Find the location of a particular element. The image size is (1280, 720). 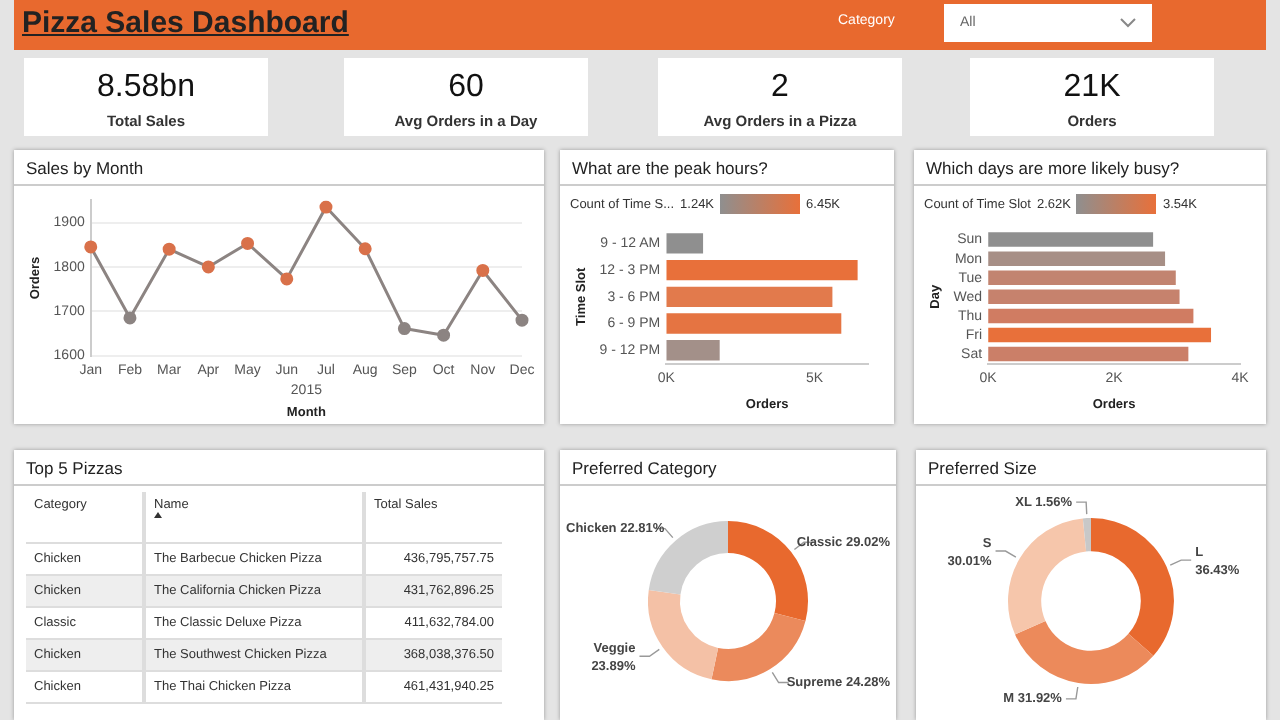

chart-title: Preferred Size is located at coordinates (1091, 468).